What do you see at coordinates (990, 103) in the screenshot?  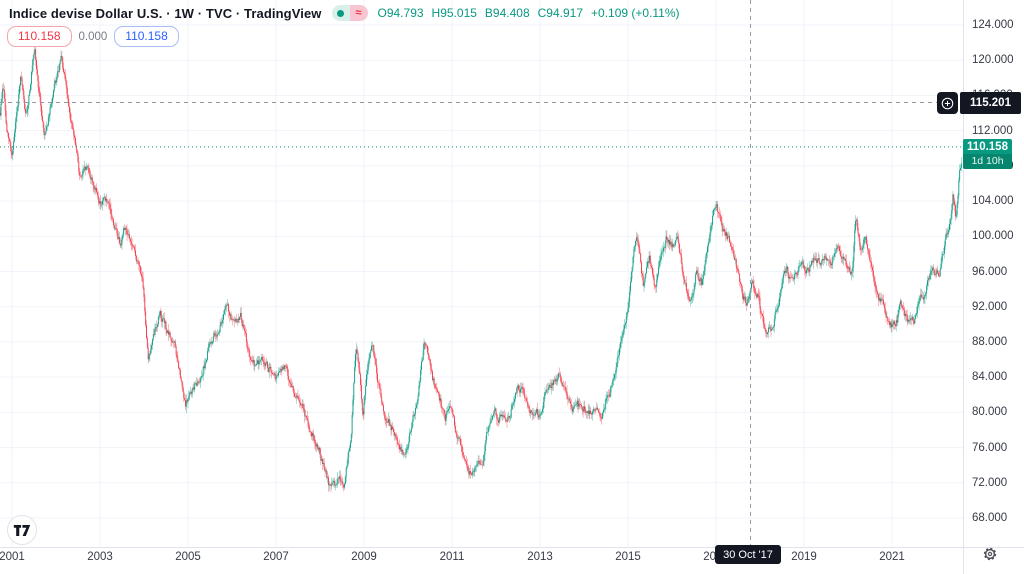 I see `crosshair-price-label: 115.201` at bounding box center [990, 103].